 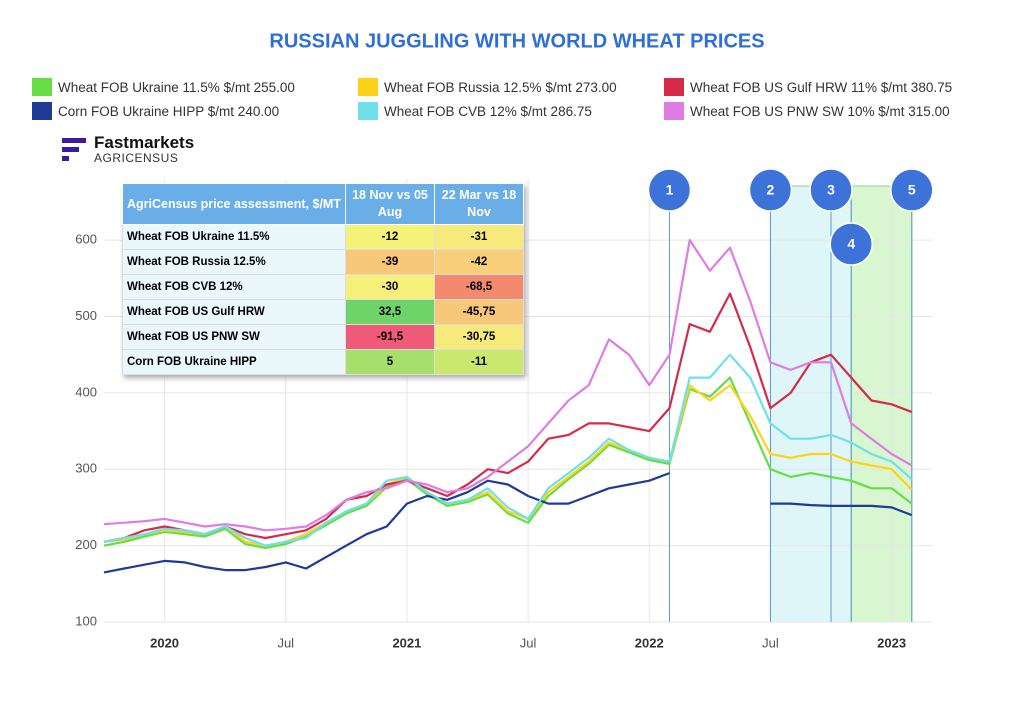 What do you see at coordinates (500, 87) in the screenshot?
I see `legend-label: Wheat FOB Russia 12.5% $/mt 273.00` at bounding box center [500, 87].